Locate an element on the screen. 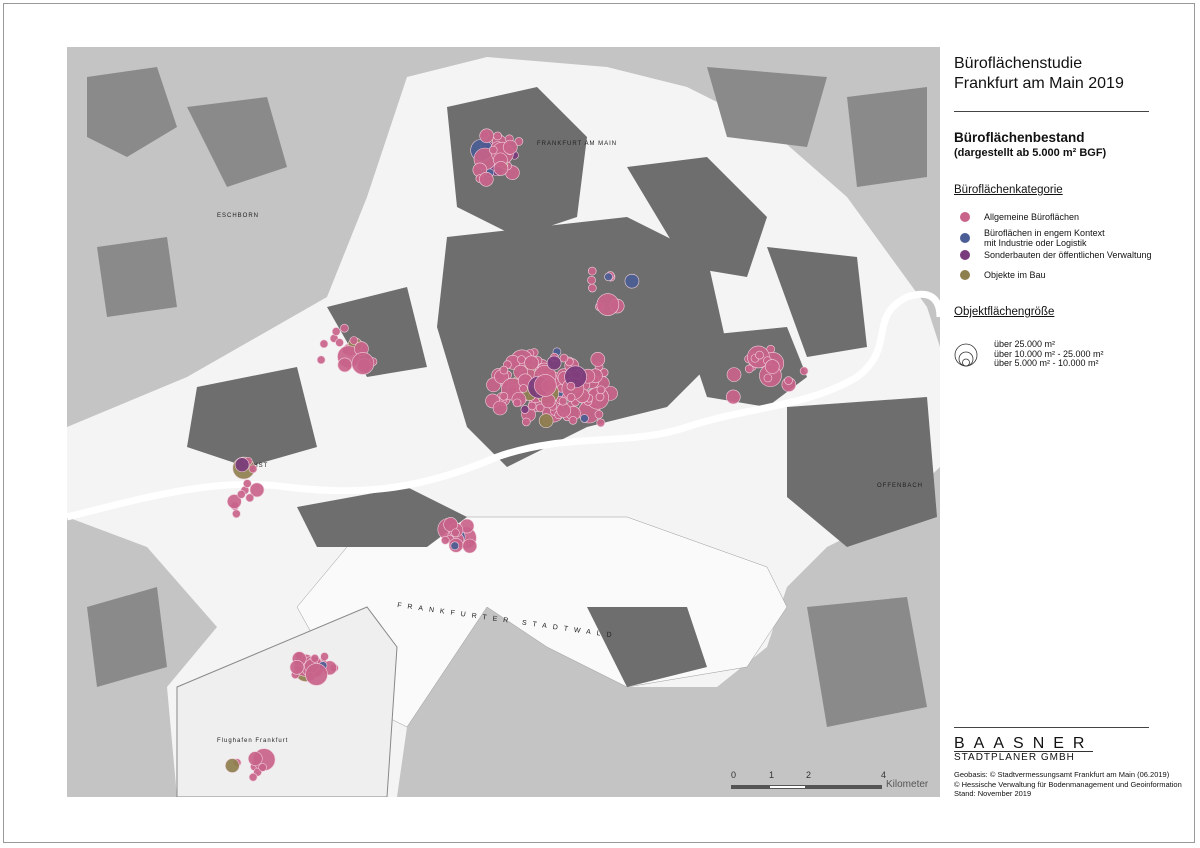 The width and height of the screenshot is (1200, 848). olive-dot-icon is located at coordinates (965, 275).